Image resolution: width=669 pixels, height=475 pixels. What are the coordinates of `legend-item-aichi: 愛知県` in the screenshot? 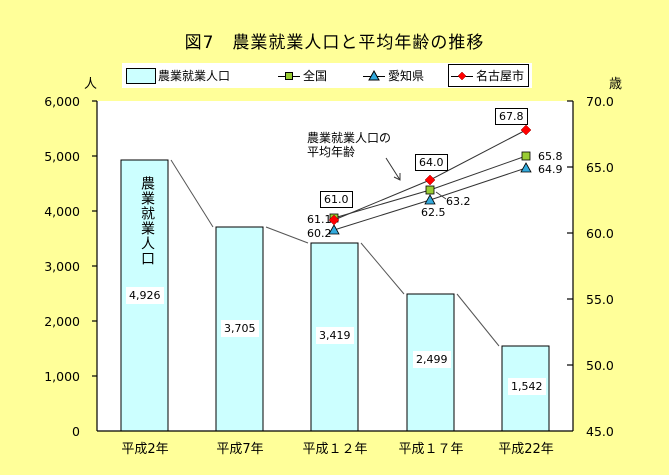 It's located at (393, 75).